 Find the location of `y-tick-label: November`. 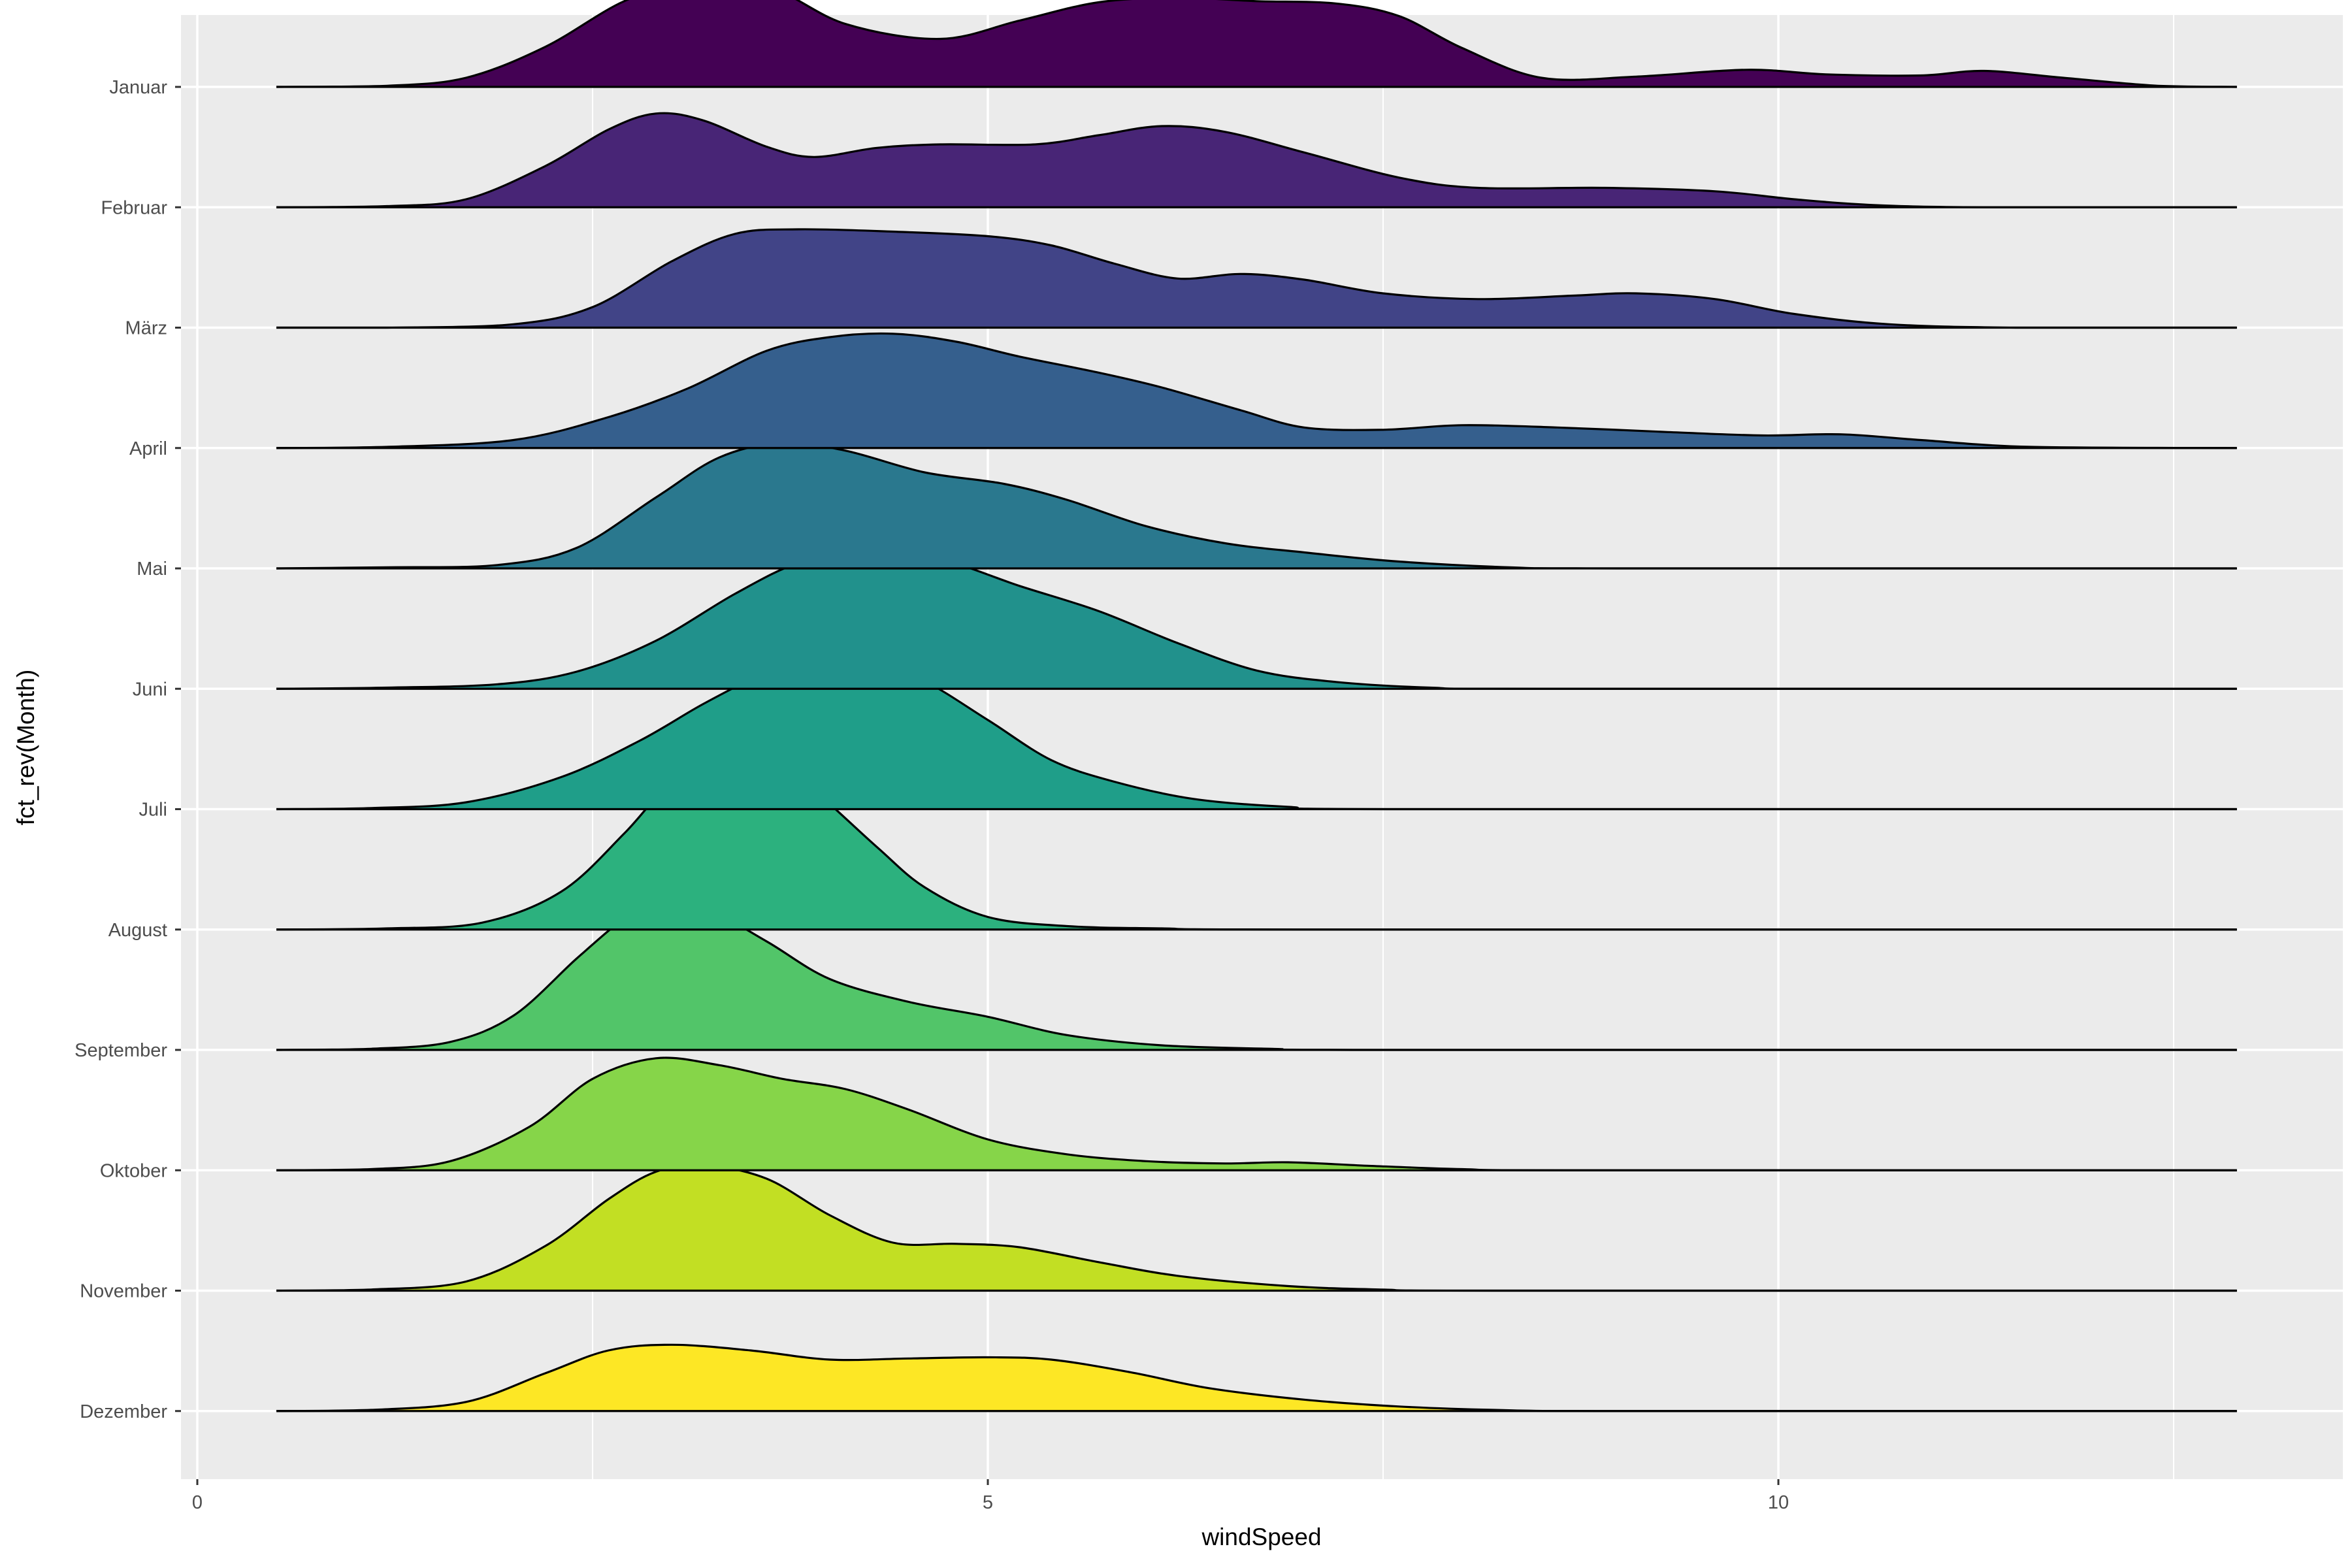

y-tick-label: November is located at coordinates (123, 1291).